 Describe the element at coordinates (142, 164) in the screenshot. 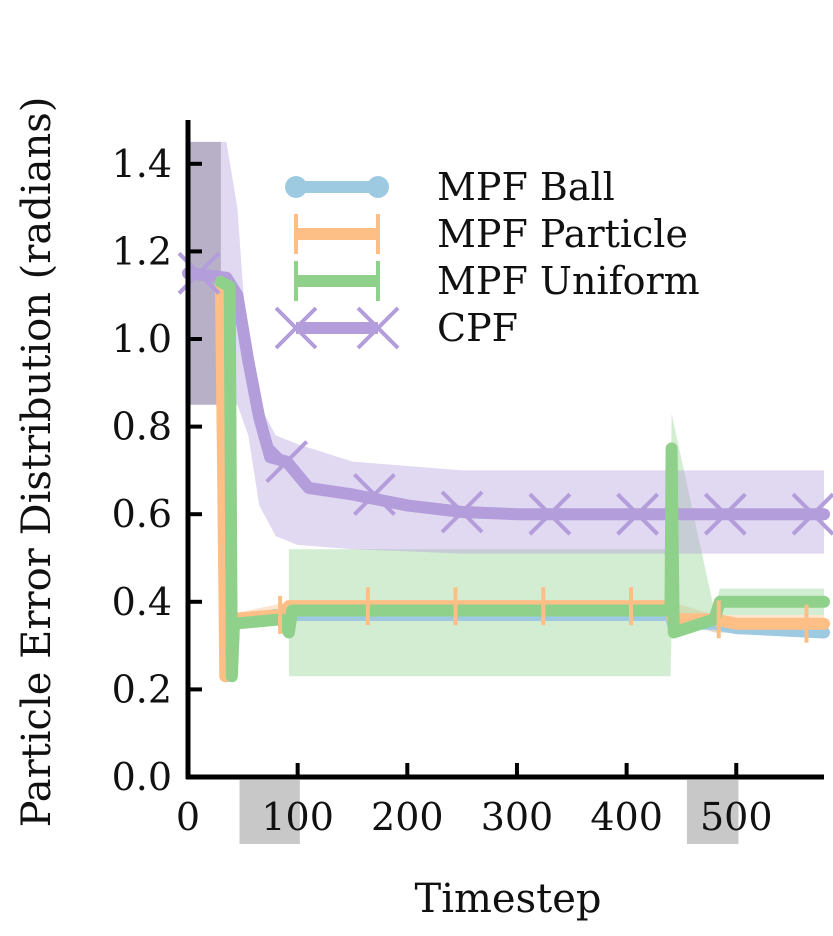

I see `y-tick-label: 1.4` at that location.